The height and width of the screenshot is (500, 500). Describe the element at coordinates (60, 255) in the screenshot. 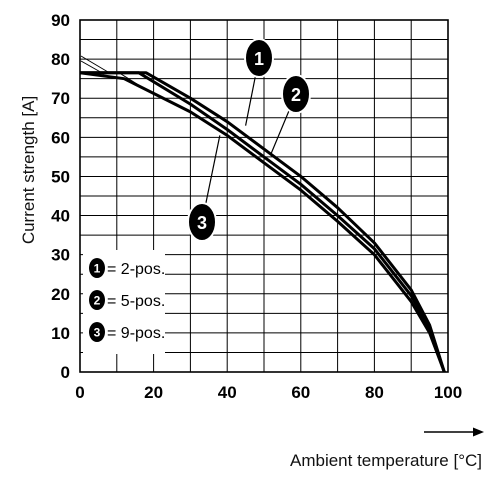

I see `y-tick-label: 30` at that location.